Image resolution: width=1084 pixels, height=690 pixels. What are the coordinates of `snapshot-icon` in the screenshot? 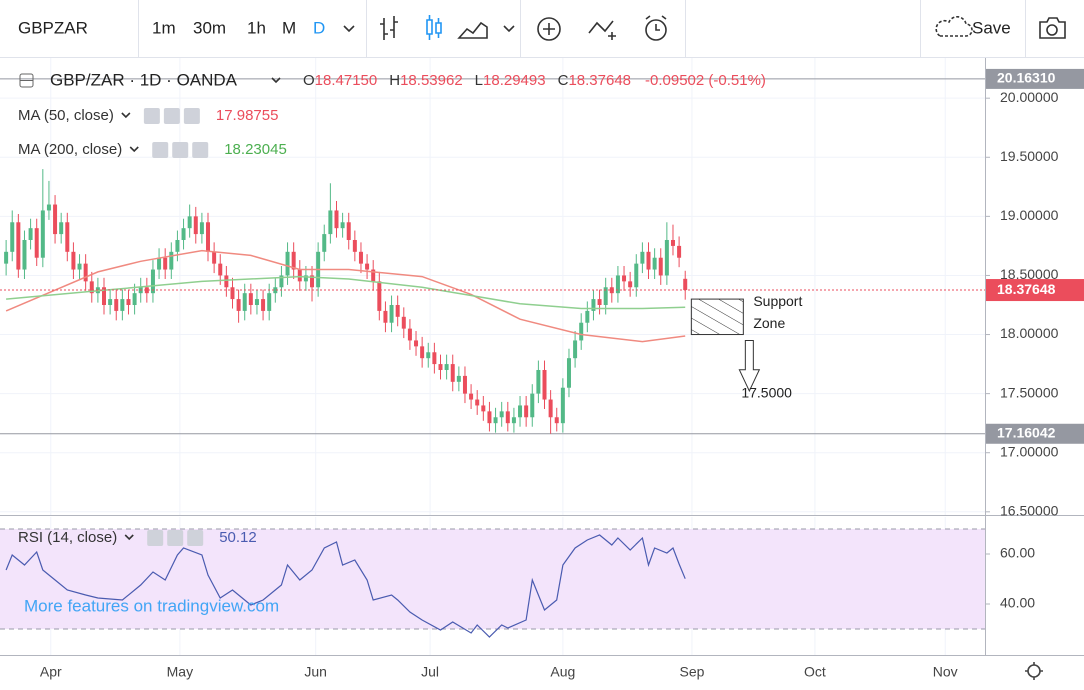 It's located at (1052, 28).